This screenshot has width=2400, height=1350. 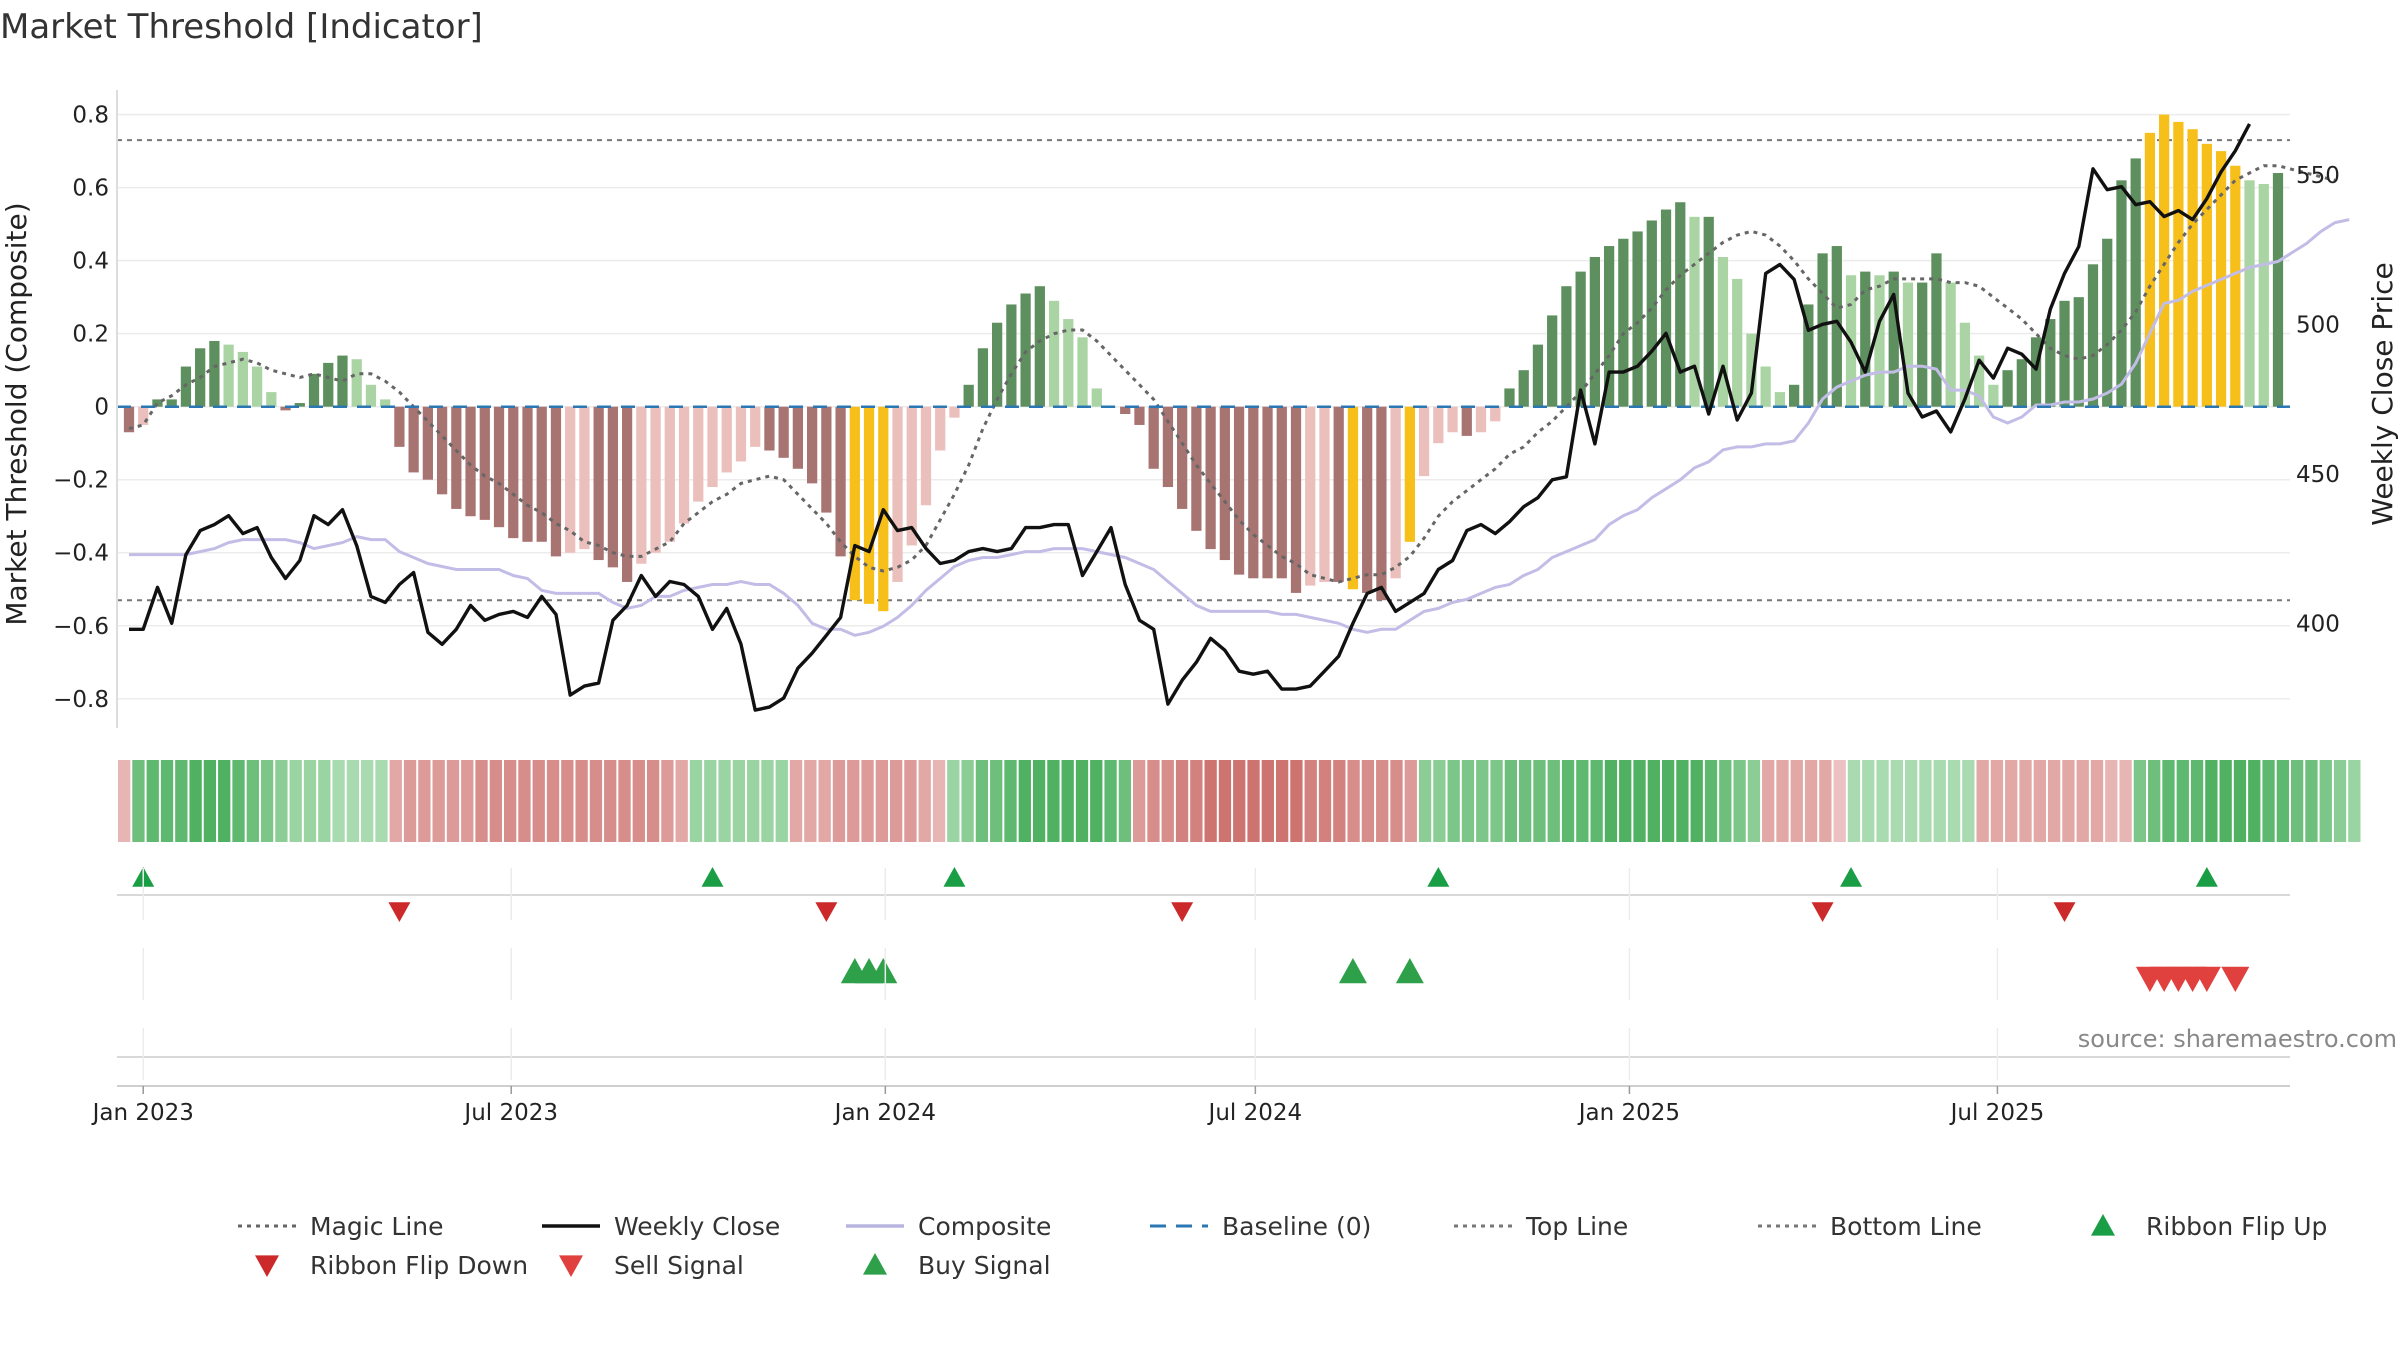 I want to click on x-tick-label: Jan 2023, so click(x=142, y=1113).